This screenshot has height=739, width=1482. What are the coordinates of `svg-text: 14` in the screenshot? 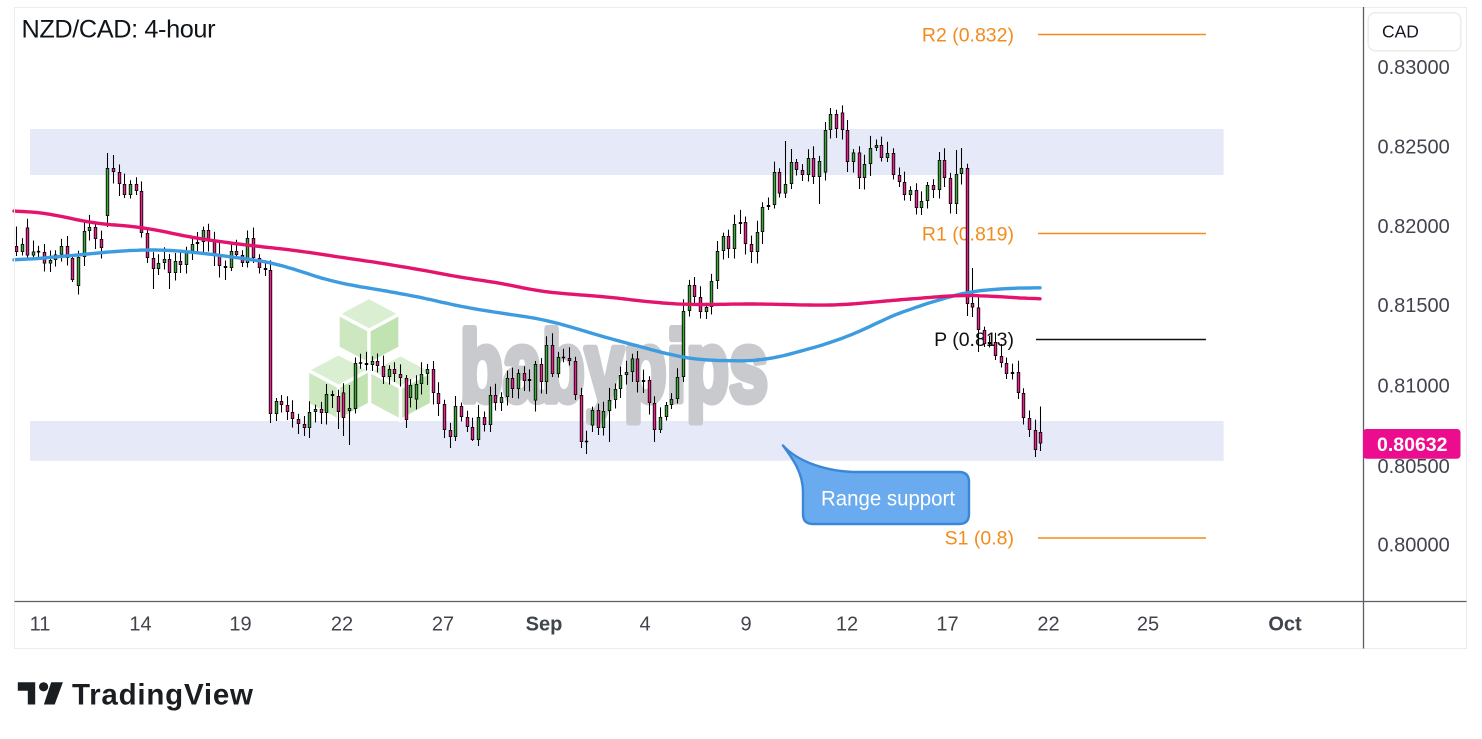 It's located at (140, 625).